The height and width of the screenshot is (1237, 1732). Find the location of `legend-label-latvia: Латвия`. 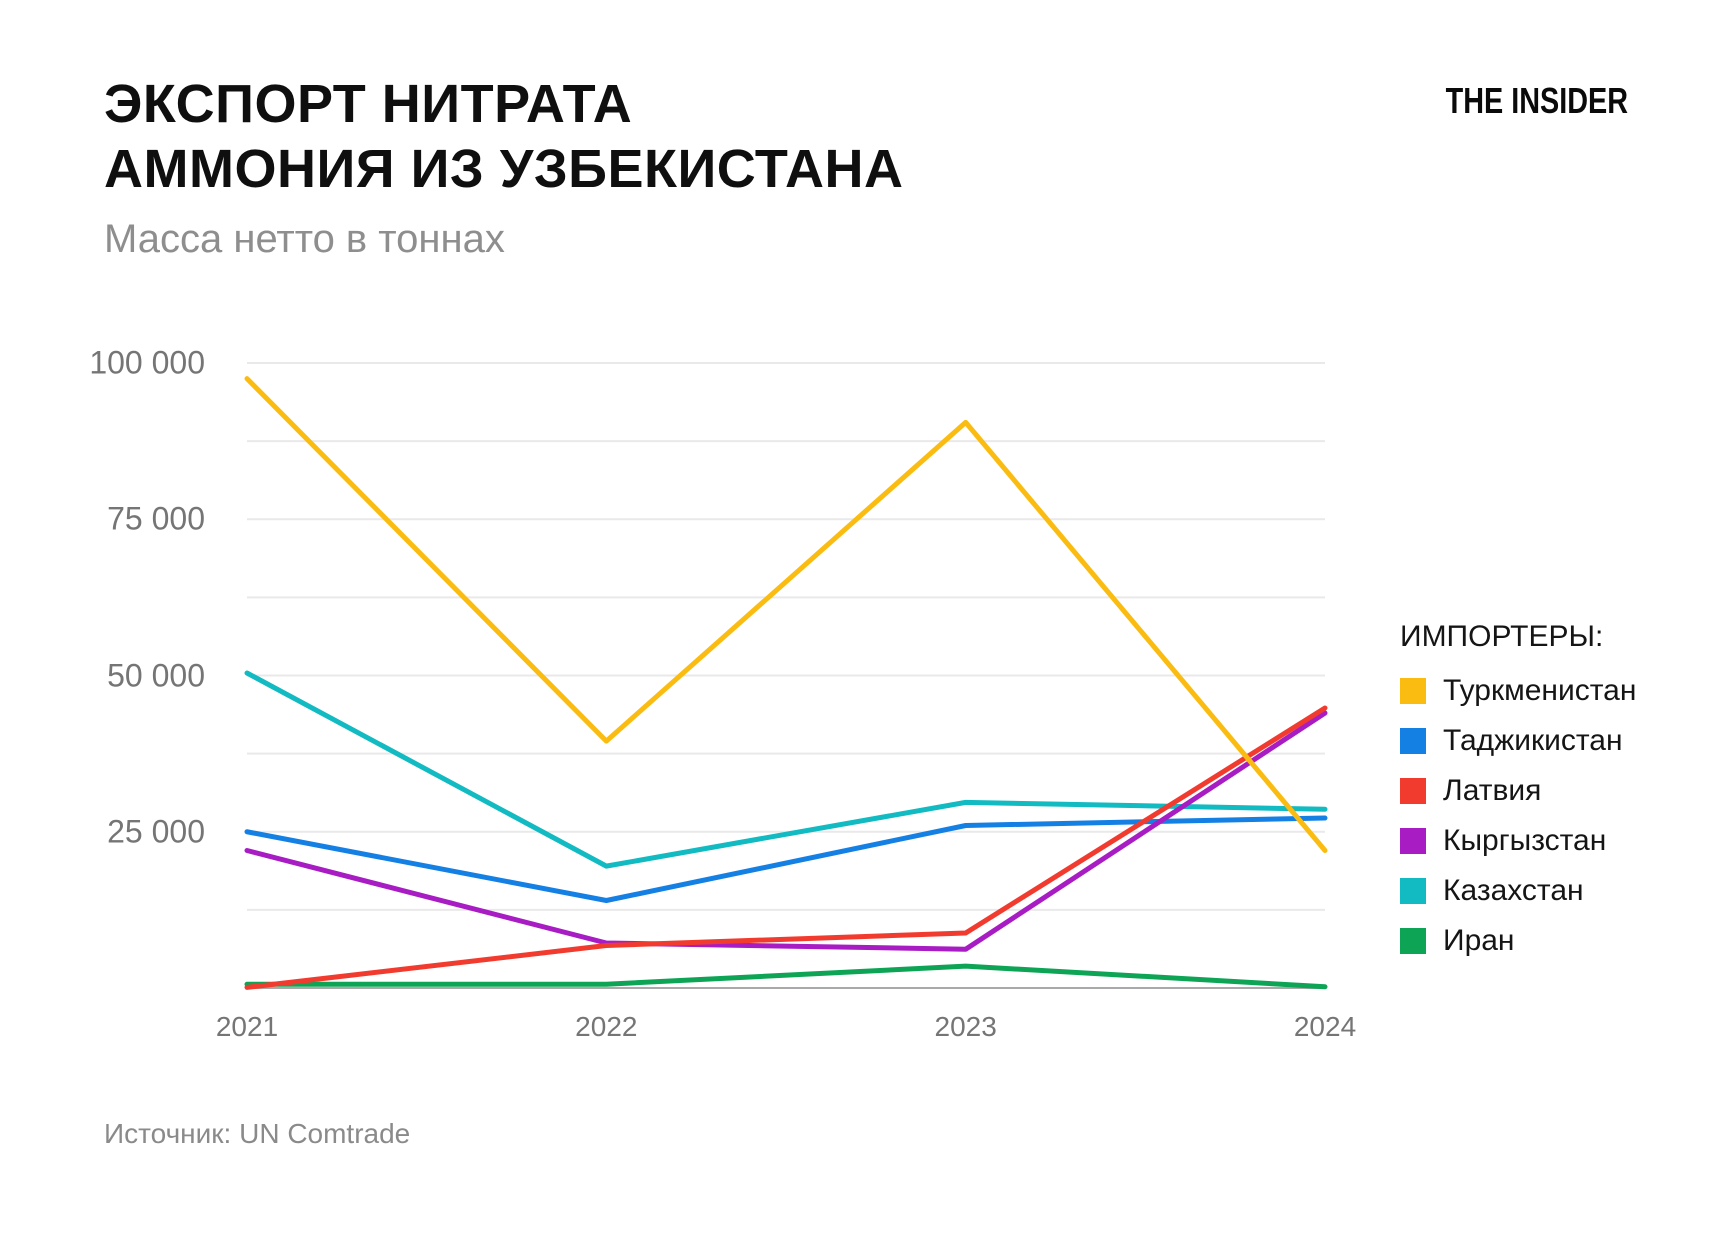

legend-label-latvia: Латвия is located at coordinates (1492, 790).